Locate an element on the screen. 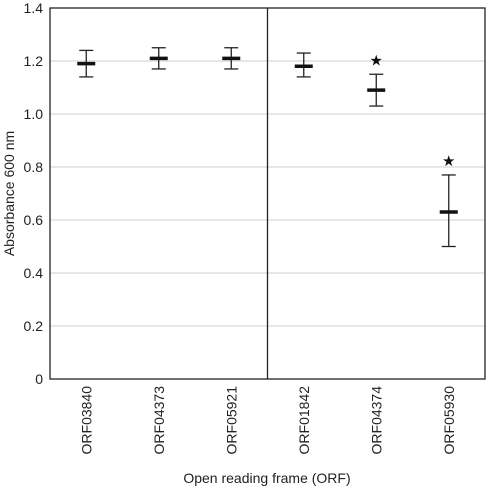  x-tick-label: ORF05930 is located at coordinates (449, 420).